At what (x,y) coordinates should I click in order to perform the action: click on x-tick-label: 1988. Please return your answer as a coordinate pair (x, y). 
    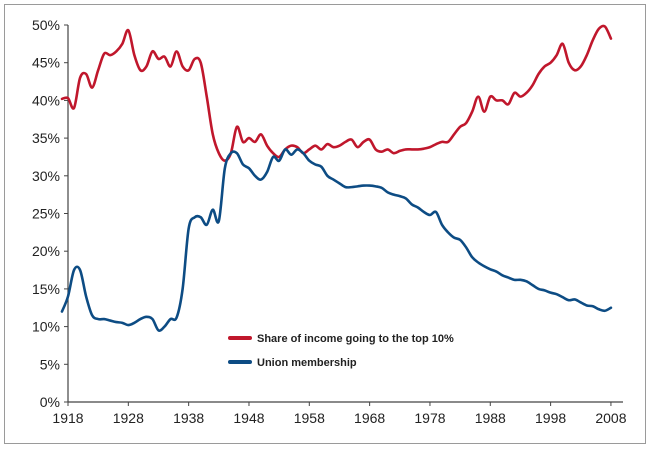
    Looking at the image, I should click on (490, 418).